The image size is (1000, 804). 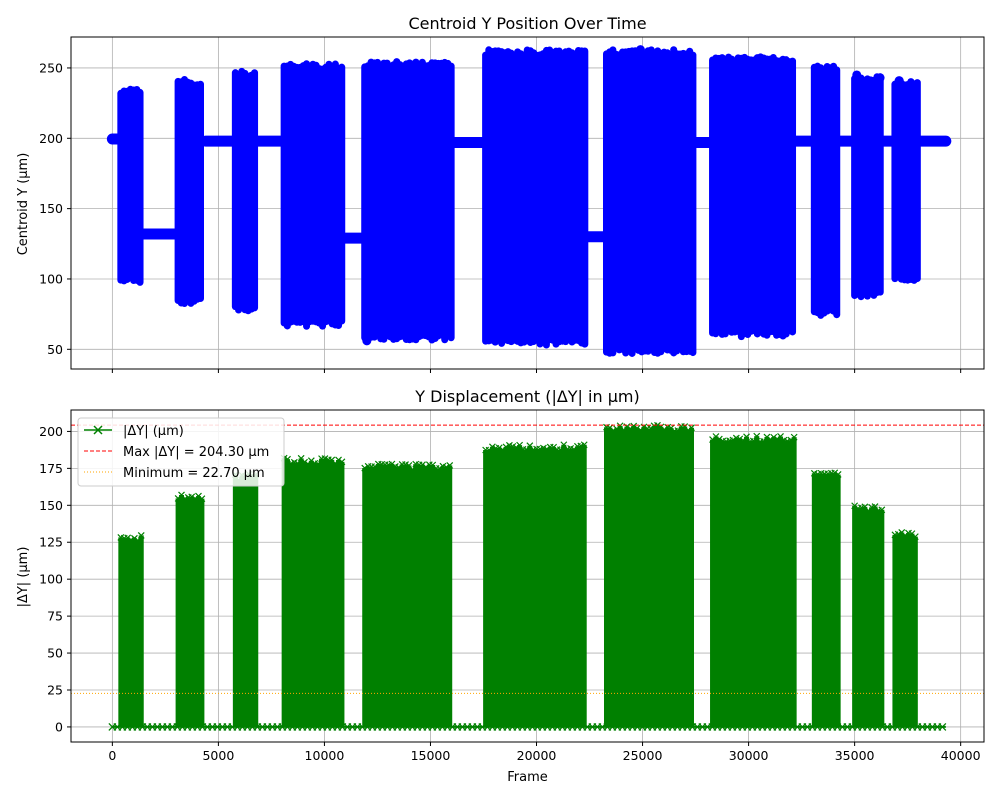 I want to click on bottom-chart-xtick-label: 10000, so click(x=325, y=755).